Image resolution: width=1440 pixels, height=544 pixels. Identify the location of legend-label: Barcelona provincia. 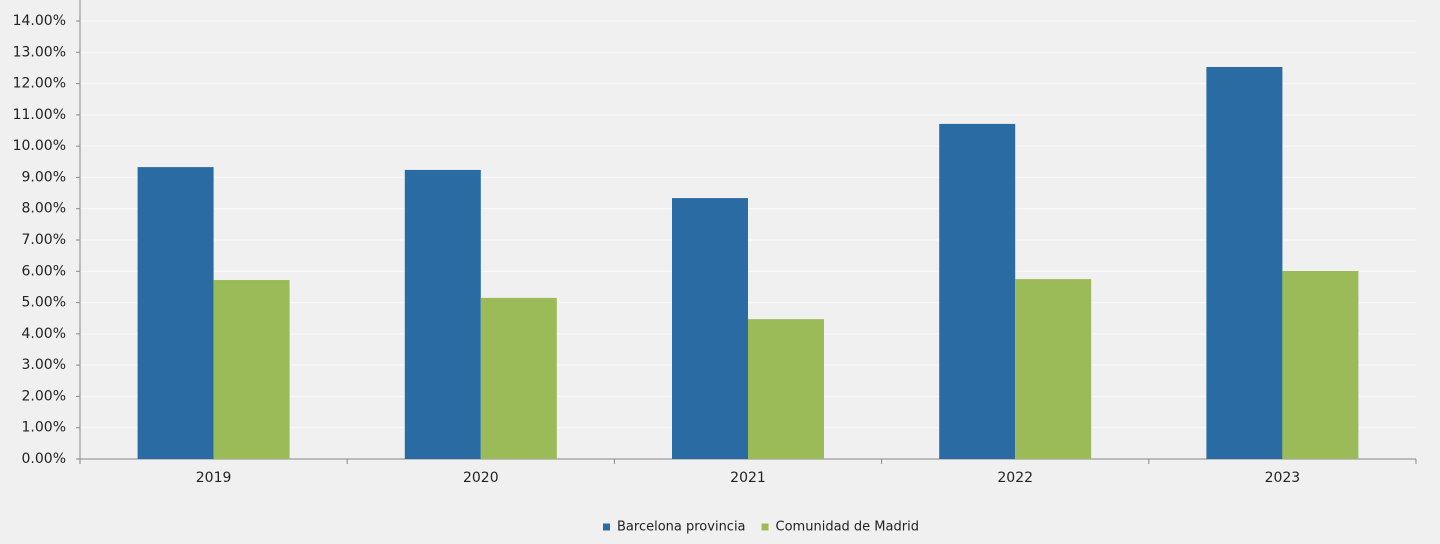
(681, 527).